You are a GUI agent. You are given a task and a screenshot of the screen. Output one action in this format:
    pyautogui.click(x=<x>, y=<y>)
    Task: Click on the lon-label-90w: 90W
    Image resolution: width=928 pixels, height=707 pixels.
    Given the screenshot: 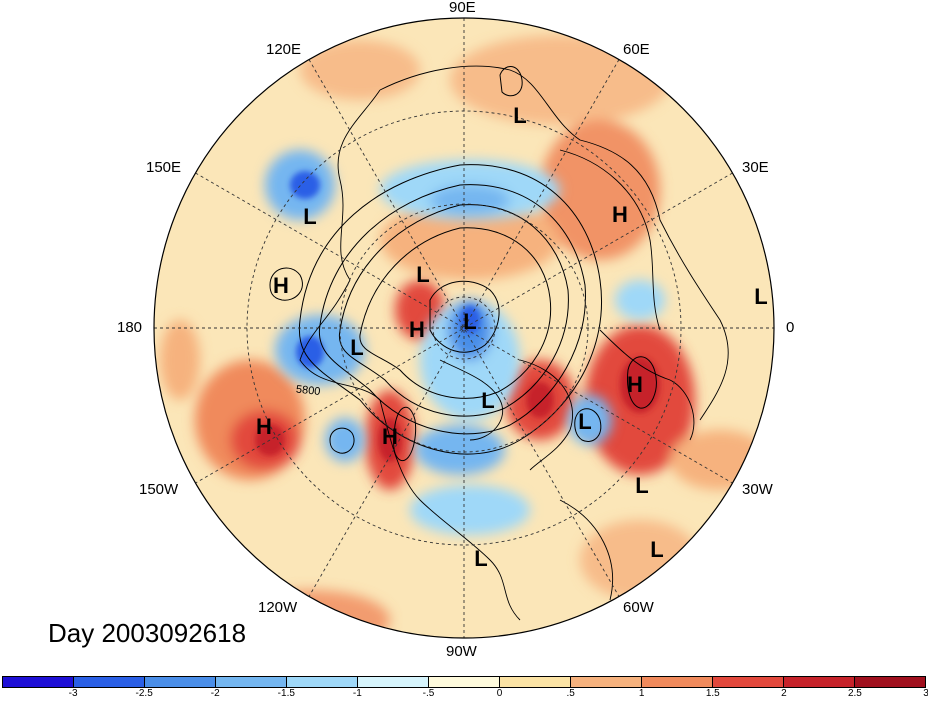 What is the action you would take?
    pyautogui.click(x=461, y=651)
    